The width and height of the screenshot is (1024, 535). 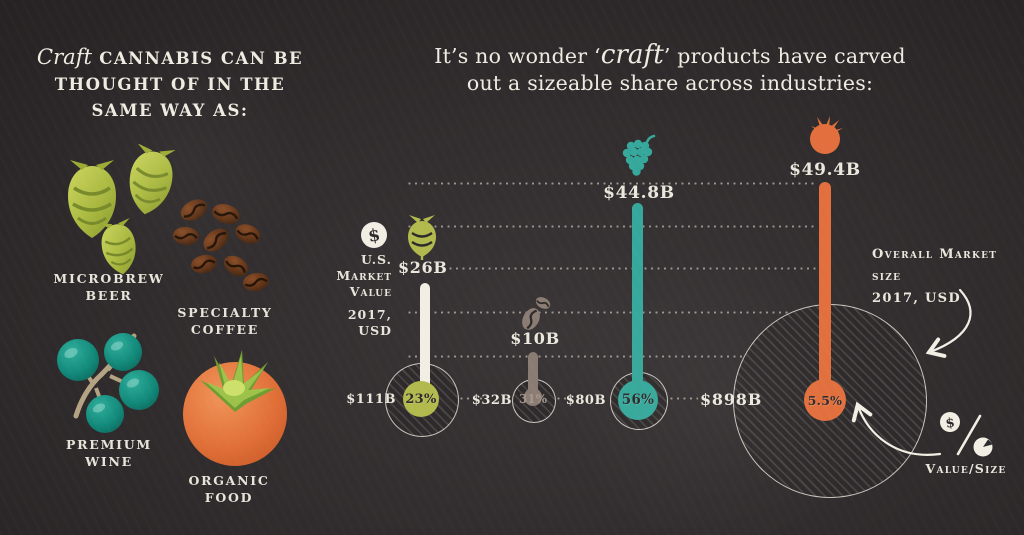 I want to click on axis-note-value: Value, so click(x=370, y=291).